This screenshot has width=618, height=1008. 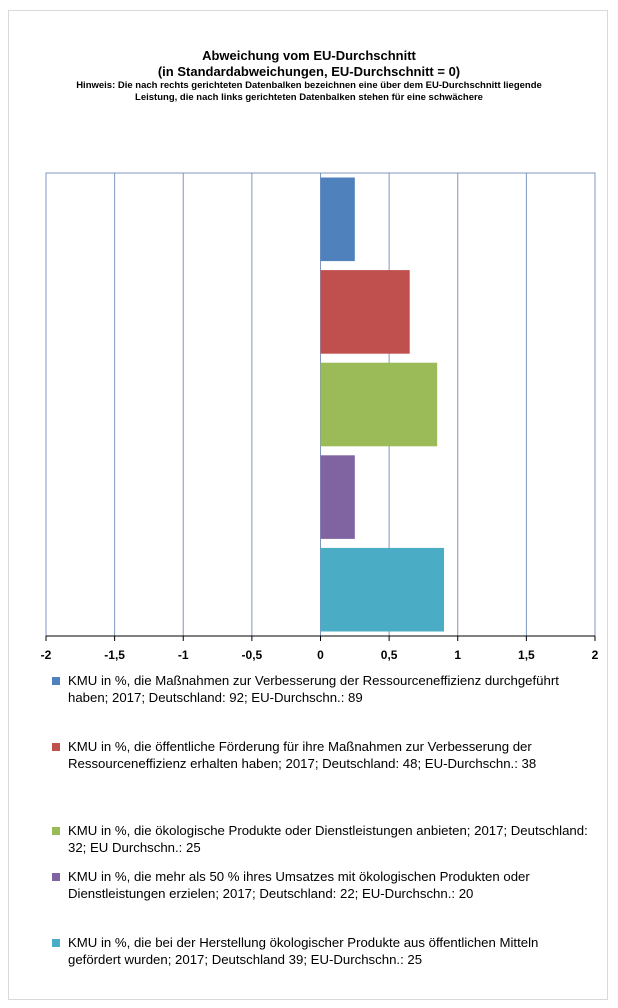 I want to click on x-tick-label: 0, so click(x=320, y=655).